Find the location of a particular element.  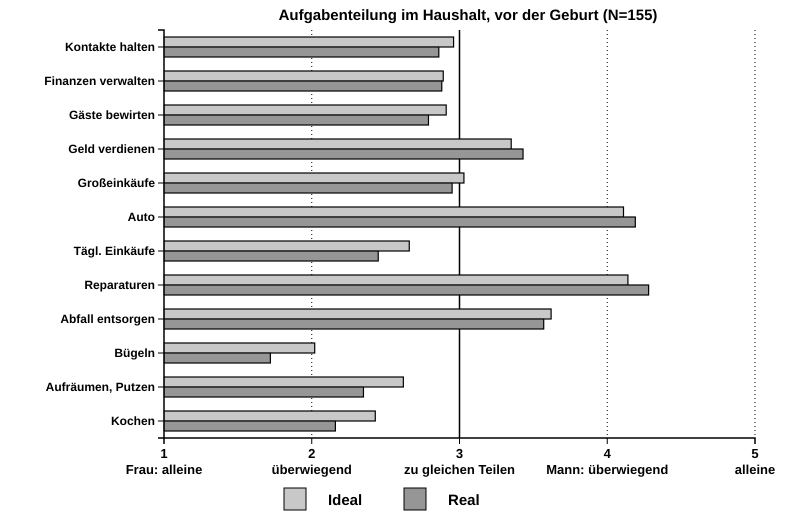

y-tick-label: Tägl. Einkäufe is located at coordinates (115, 251).